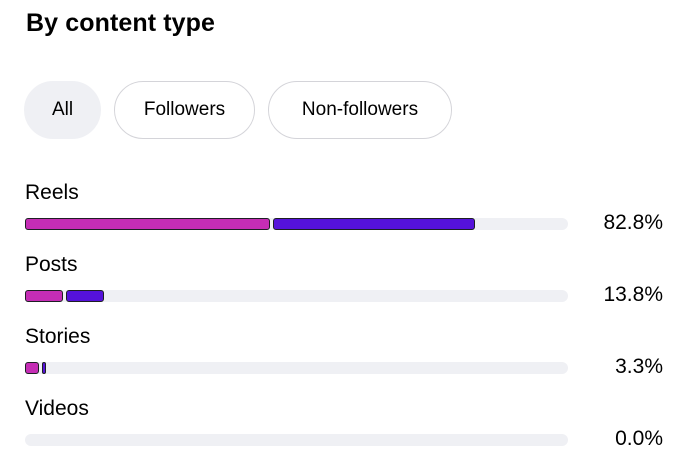  I want to click on content-type-percent: 0.0%, so click(639, 438).